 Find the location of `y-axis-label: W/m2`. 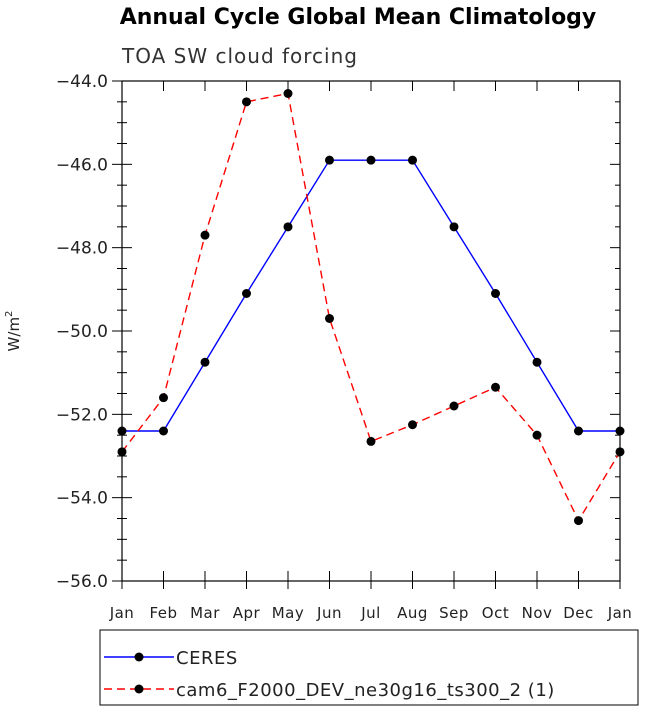

y-axis-label: W/m2 is located at coordinates (13, 331).